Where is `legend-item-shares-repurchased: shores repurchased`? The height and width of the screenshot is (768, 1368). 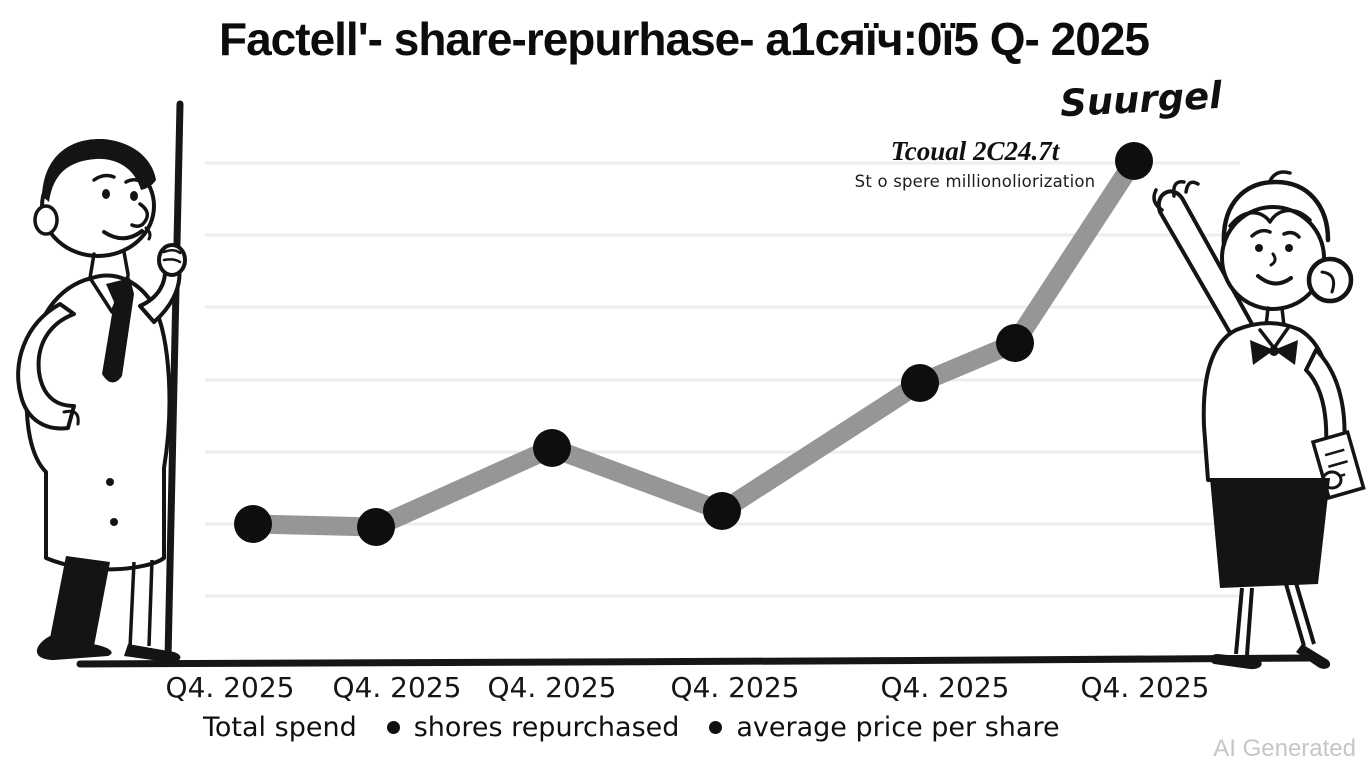
legend-item-shares-repurchased: shores repurchased is located at coordinates (533, 727).